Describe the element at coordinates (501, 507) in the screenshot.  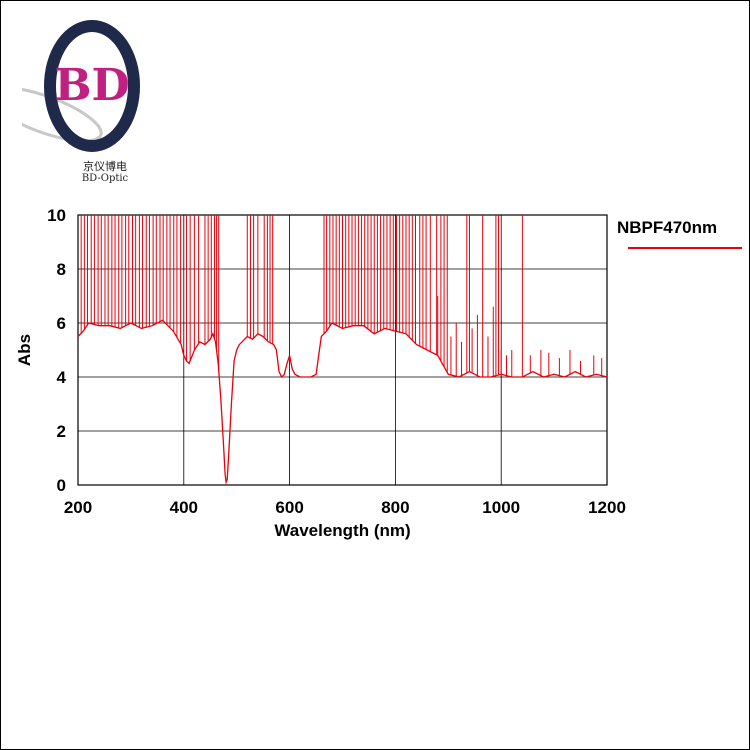
I see `x-tick-label: 1000` at that location.